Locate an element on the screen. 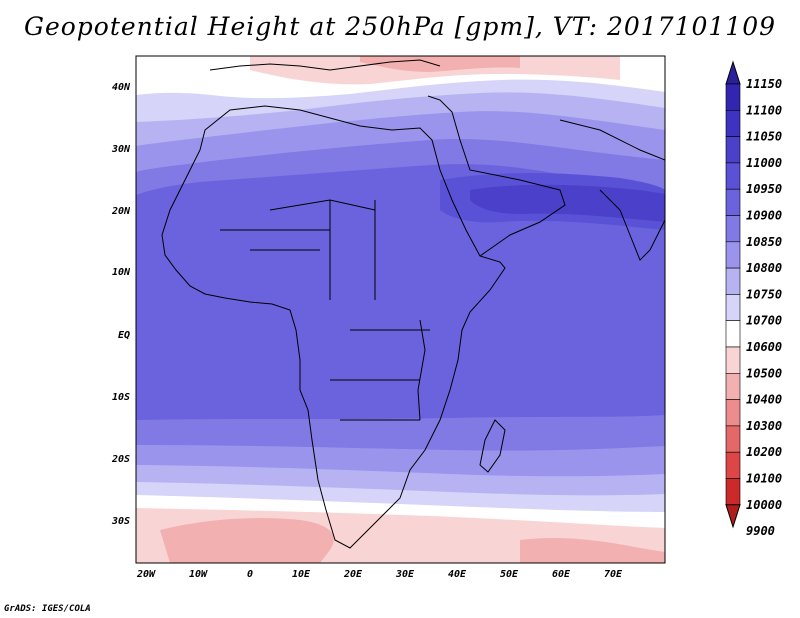  lon-tick: 20E is located at coordinates (353, 574).